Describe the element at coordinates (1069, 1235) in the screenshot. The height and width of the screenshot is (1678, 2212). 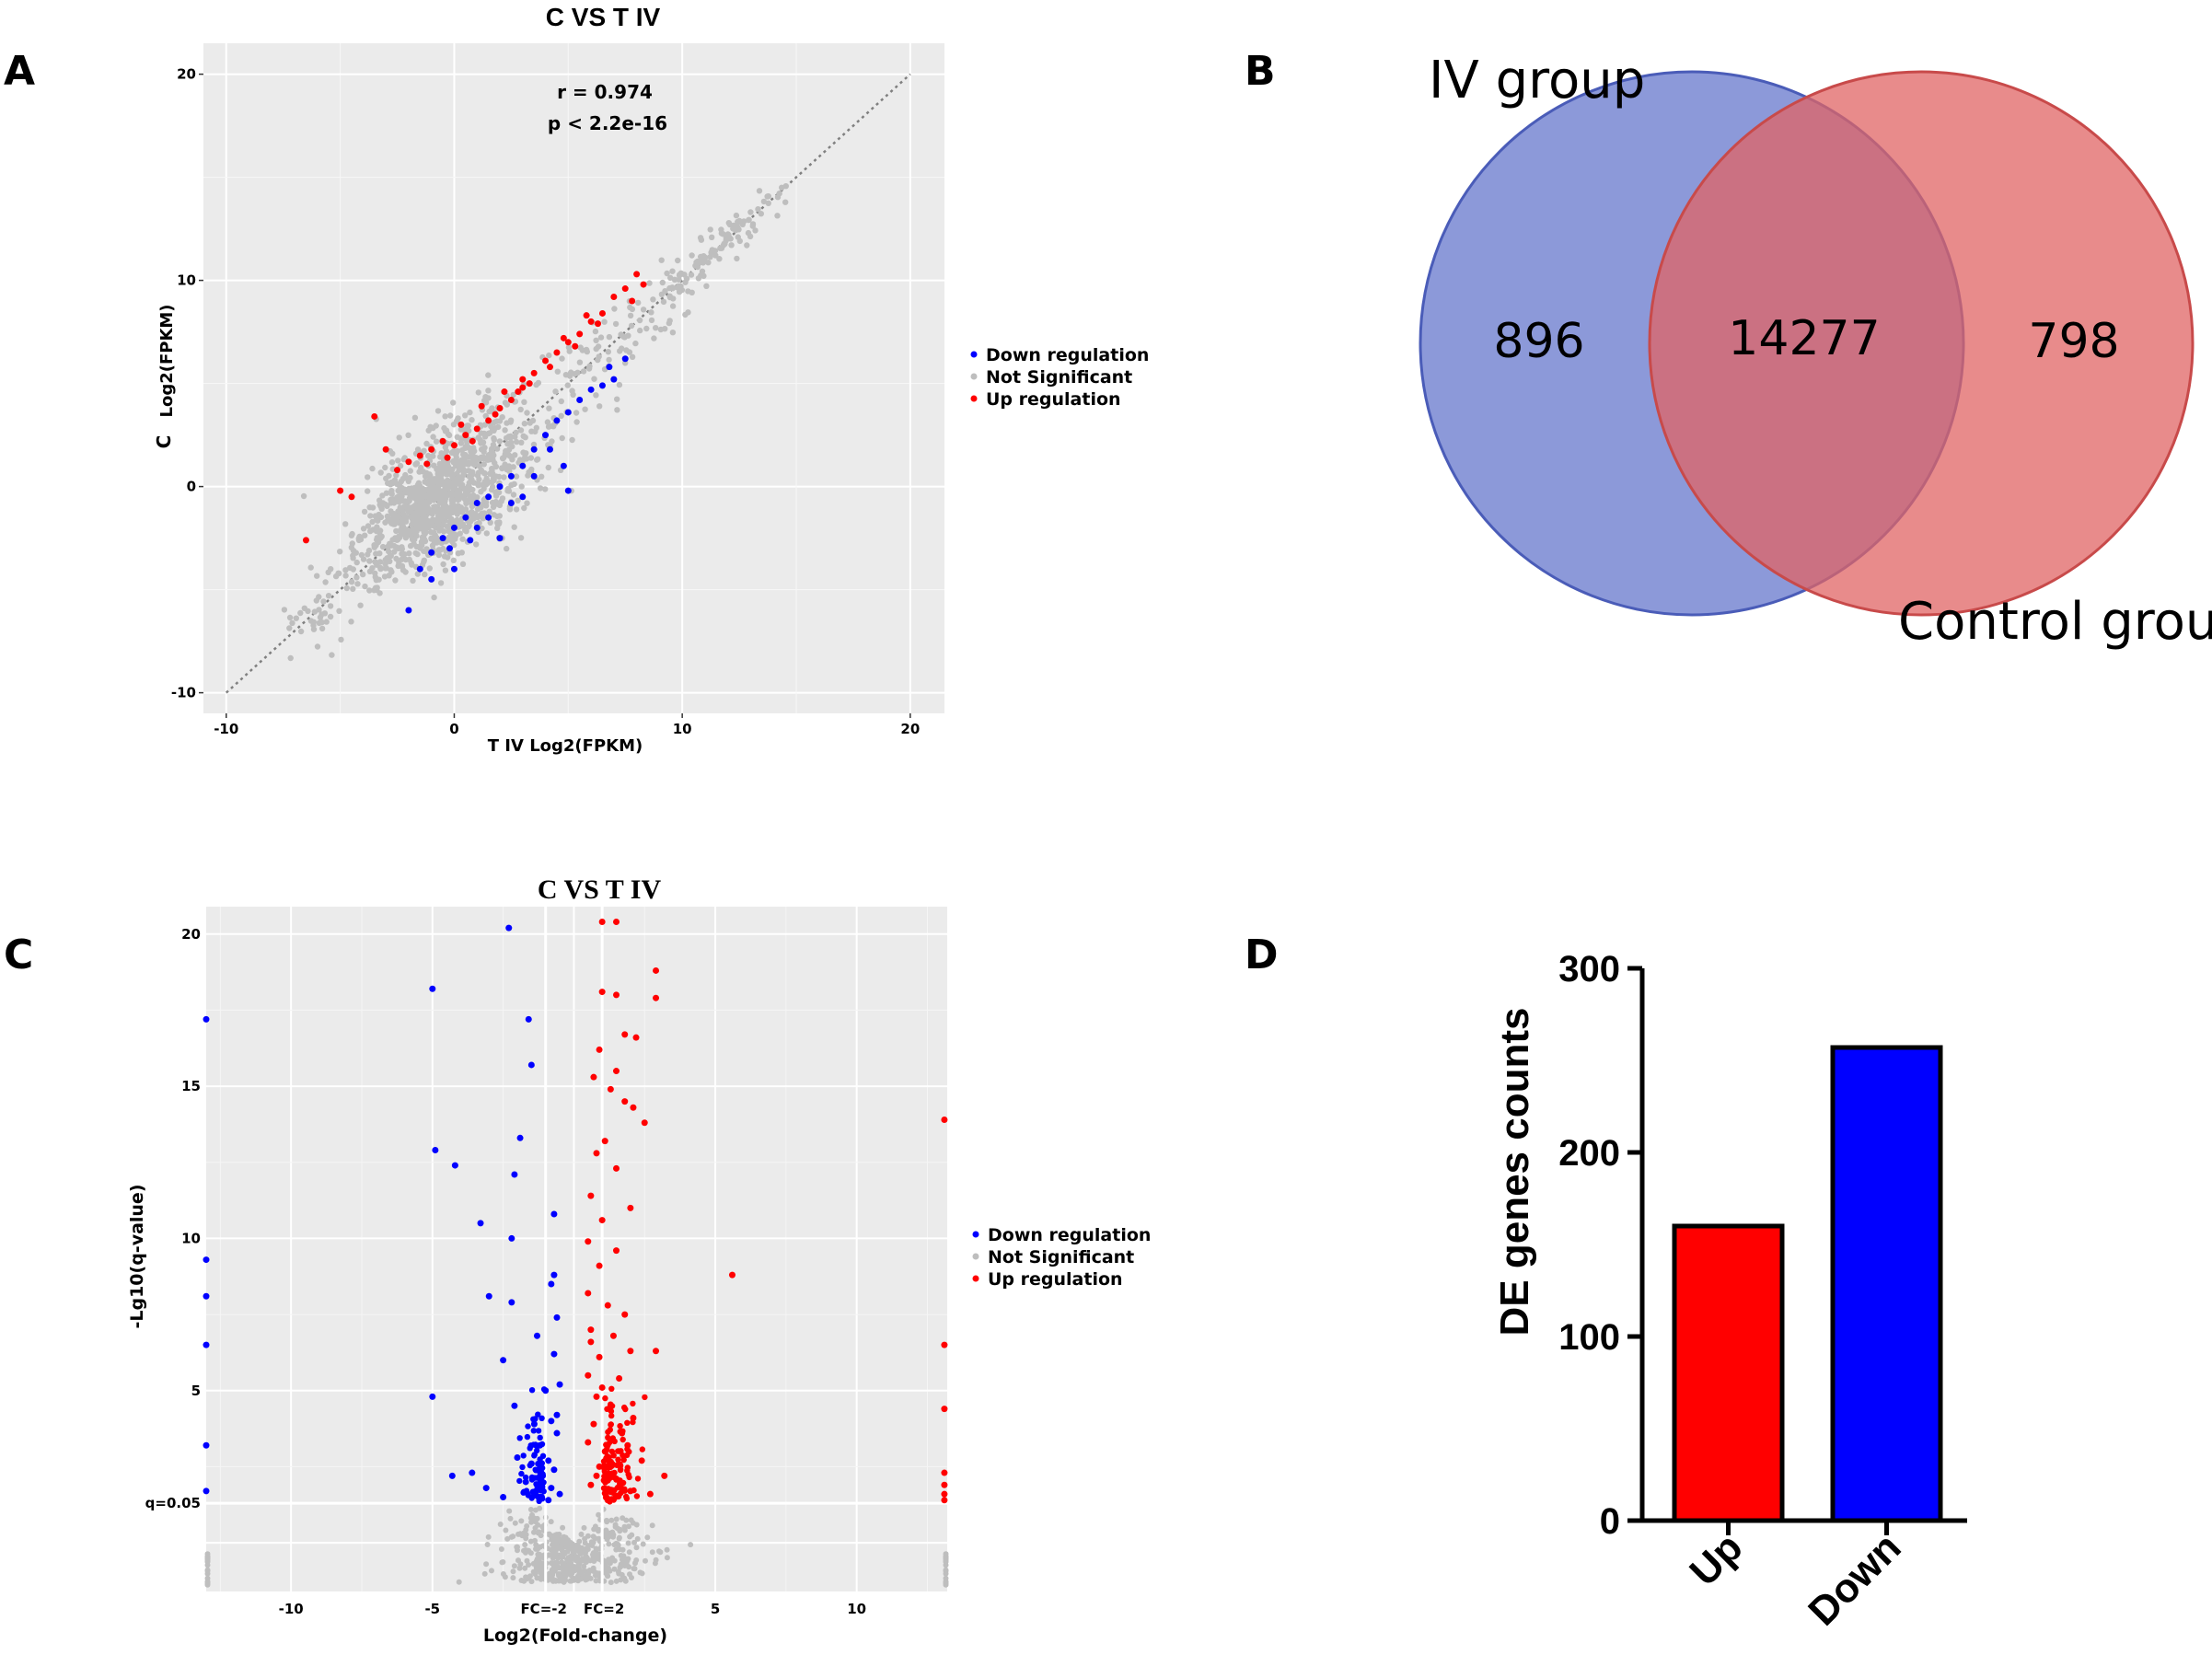
I see `legend-label-down: Down regulation` at that location.